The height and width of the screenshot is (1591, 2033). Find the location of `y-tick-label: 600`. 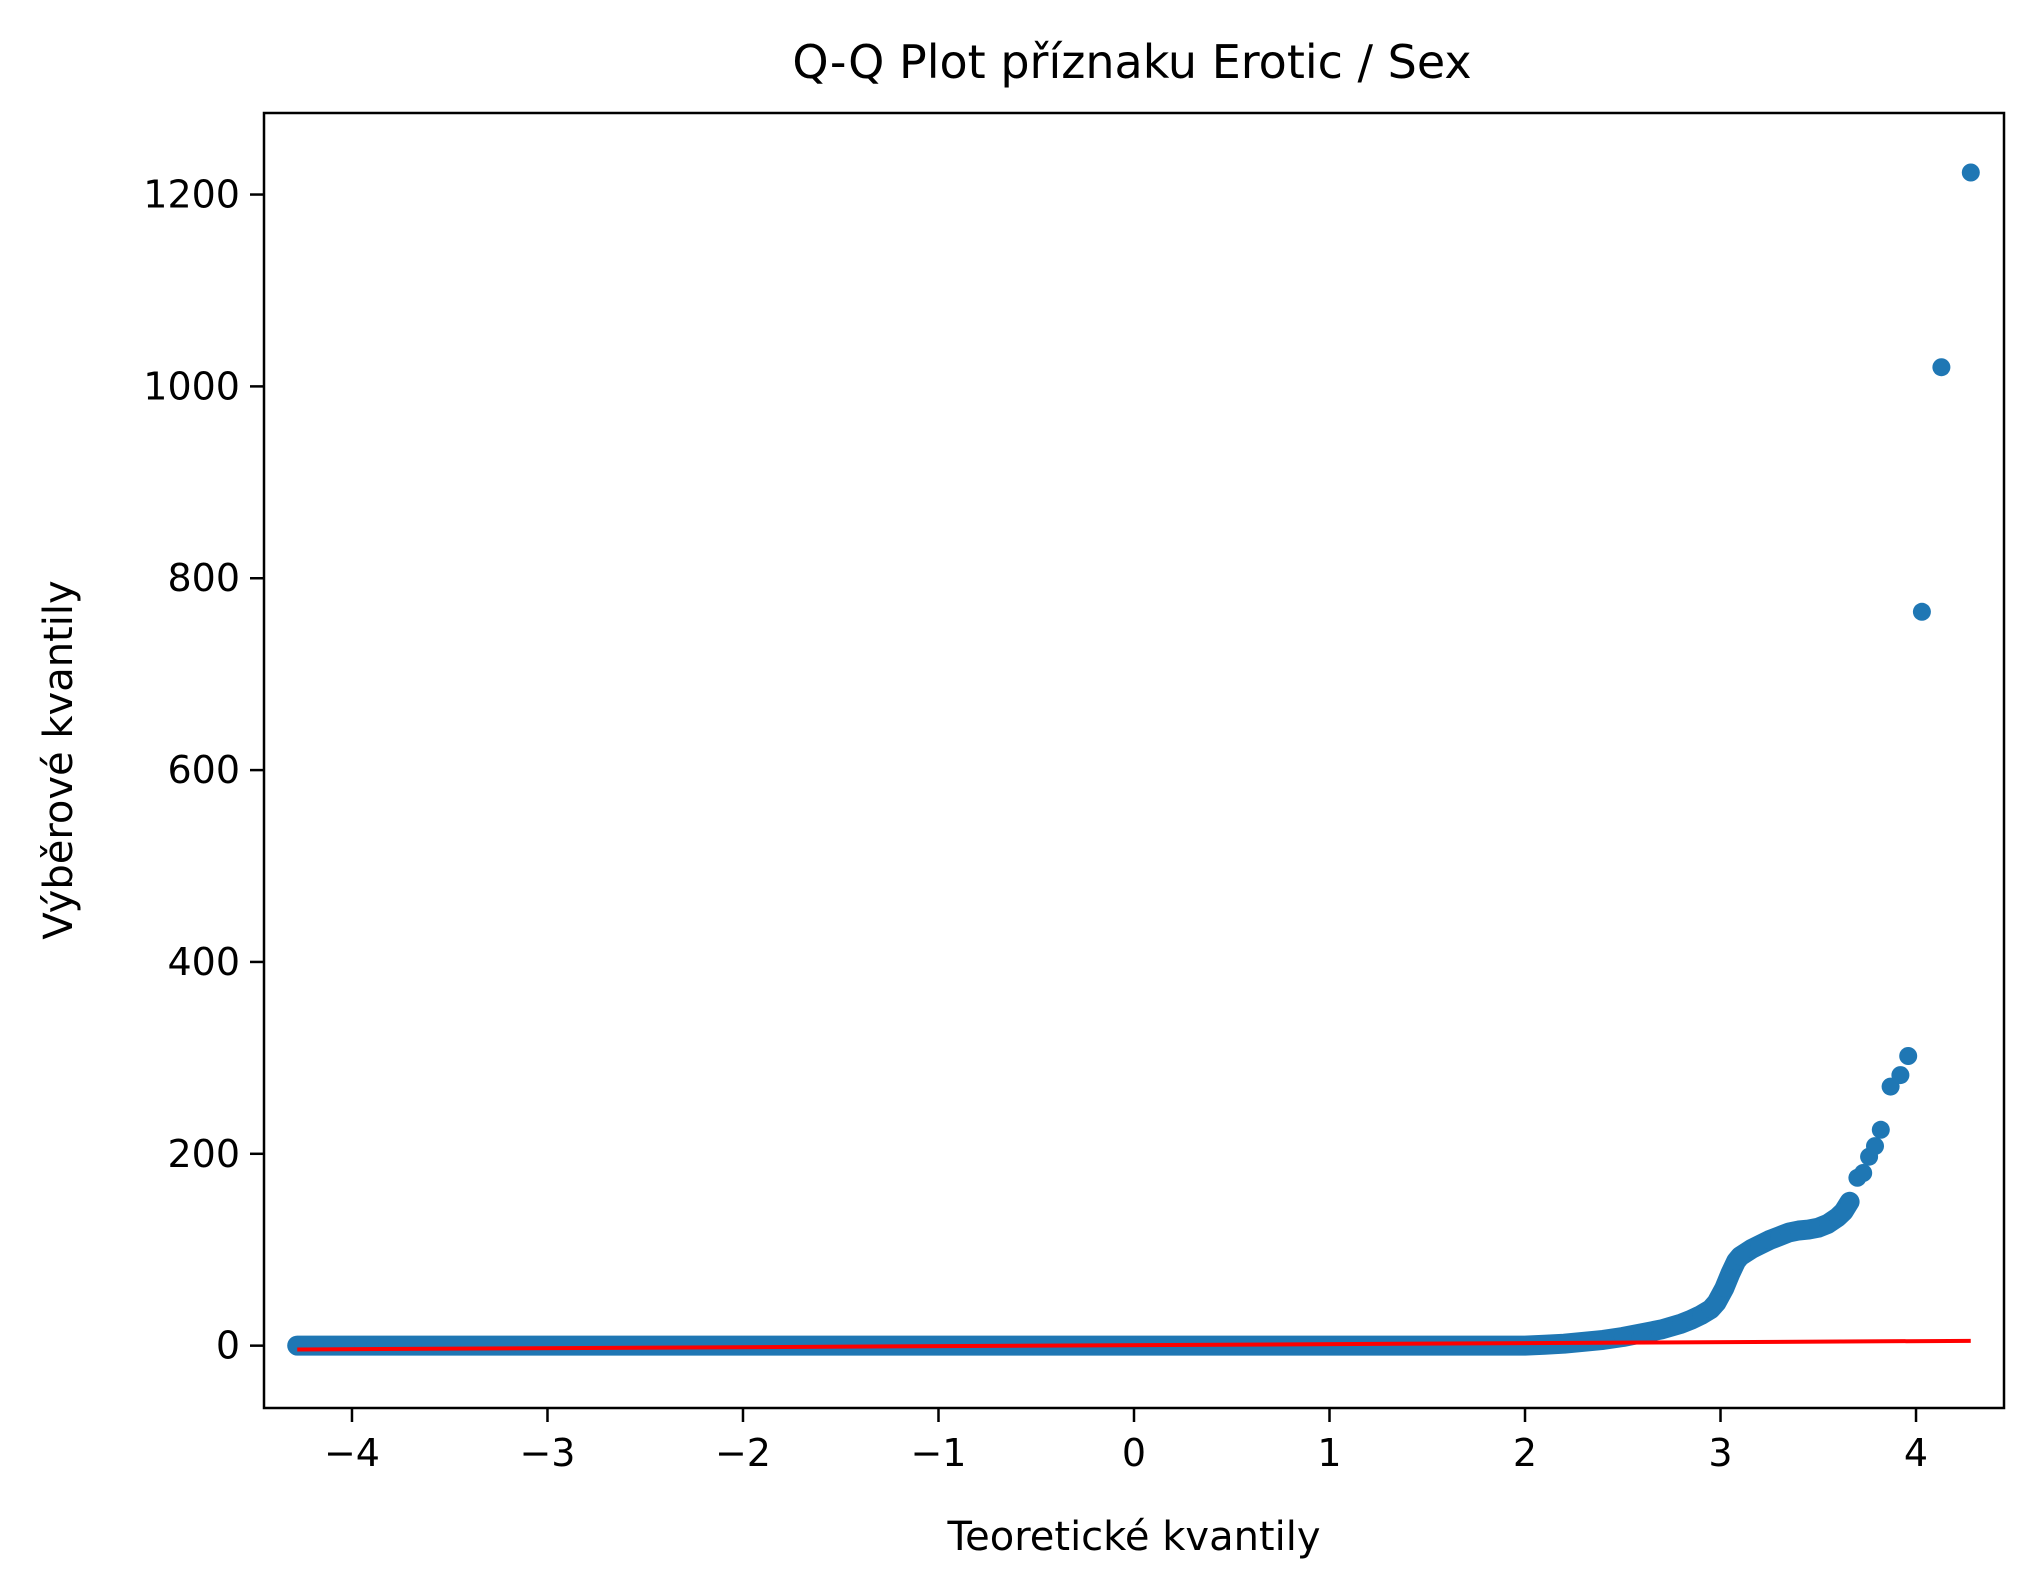

y-tick-label: 600 is located at coordinates (203, 770).